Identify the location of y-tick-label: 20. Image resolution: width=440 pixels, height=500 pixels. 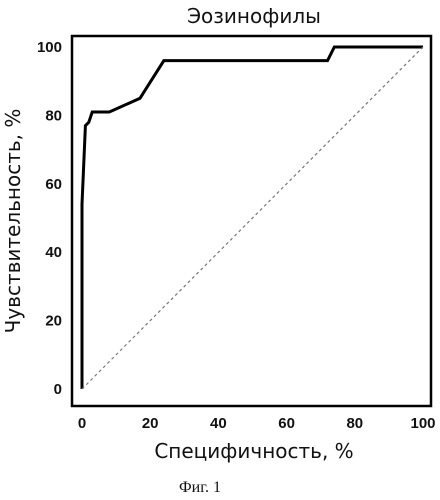
(53, 321).